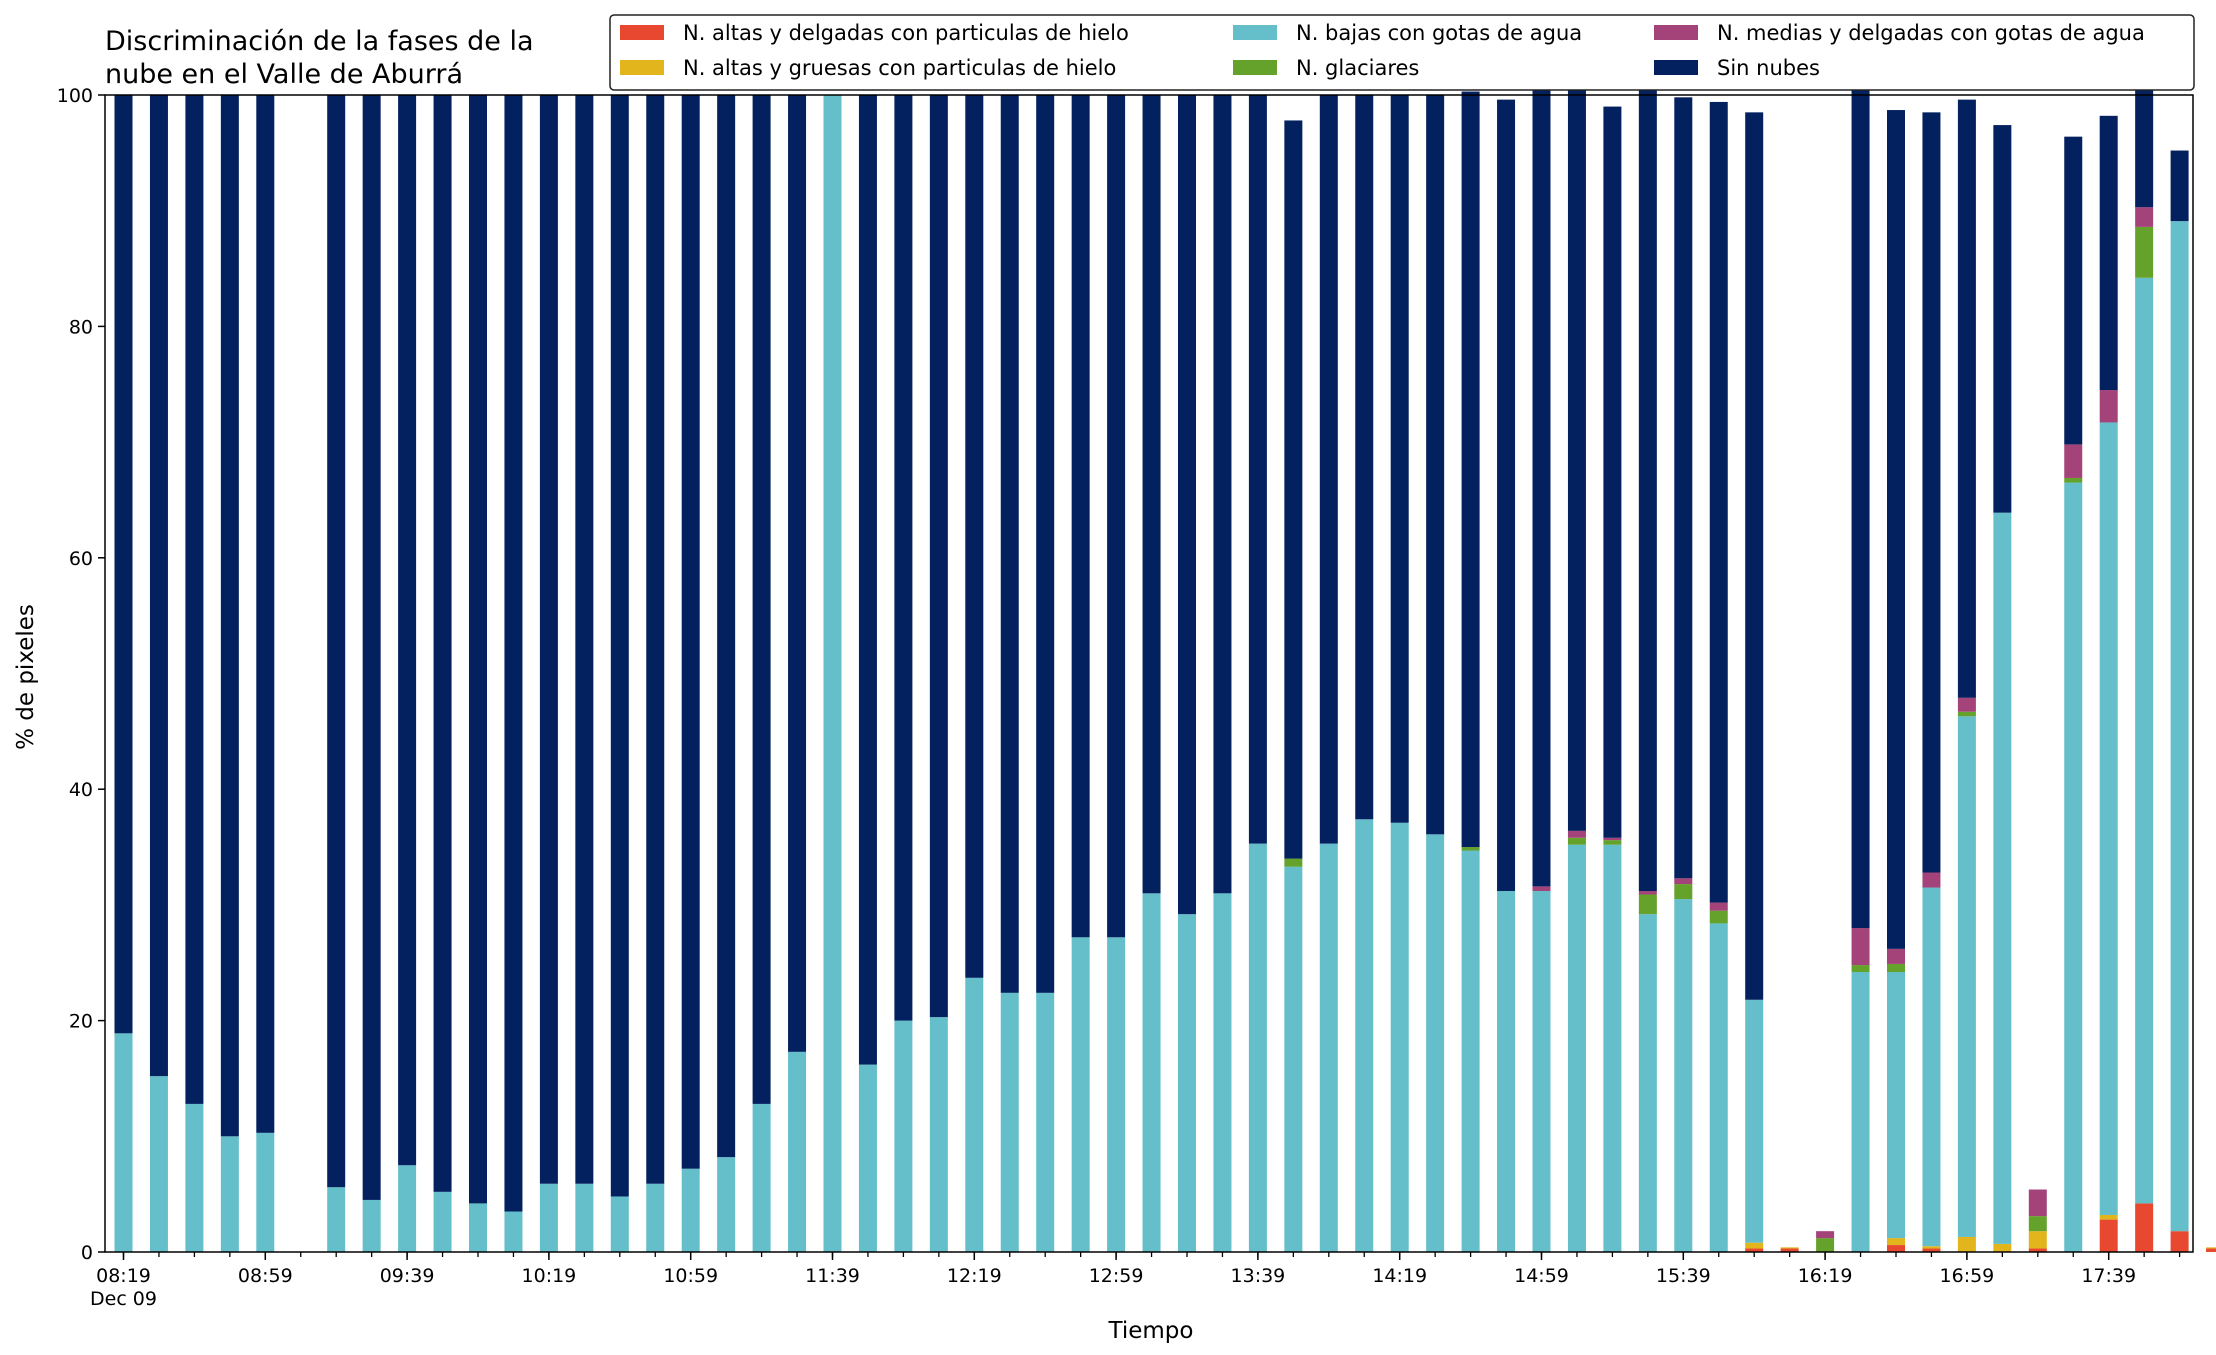 This screenshot has height=1355, width=2216. I want to click on x-date-label: Dec 09, so click(123, 1299).